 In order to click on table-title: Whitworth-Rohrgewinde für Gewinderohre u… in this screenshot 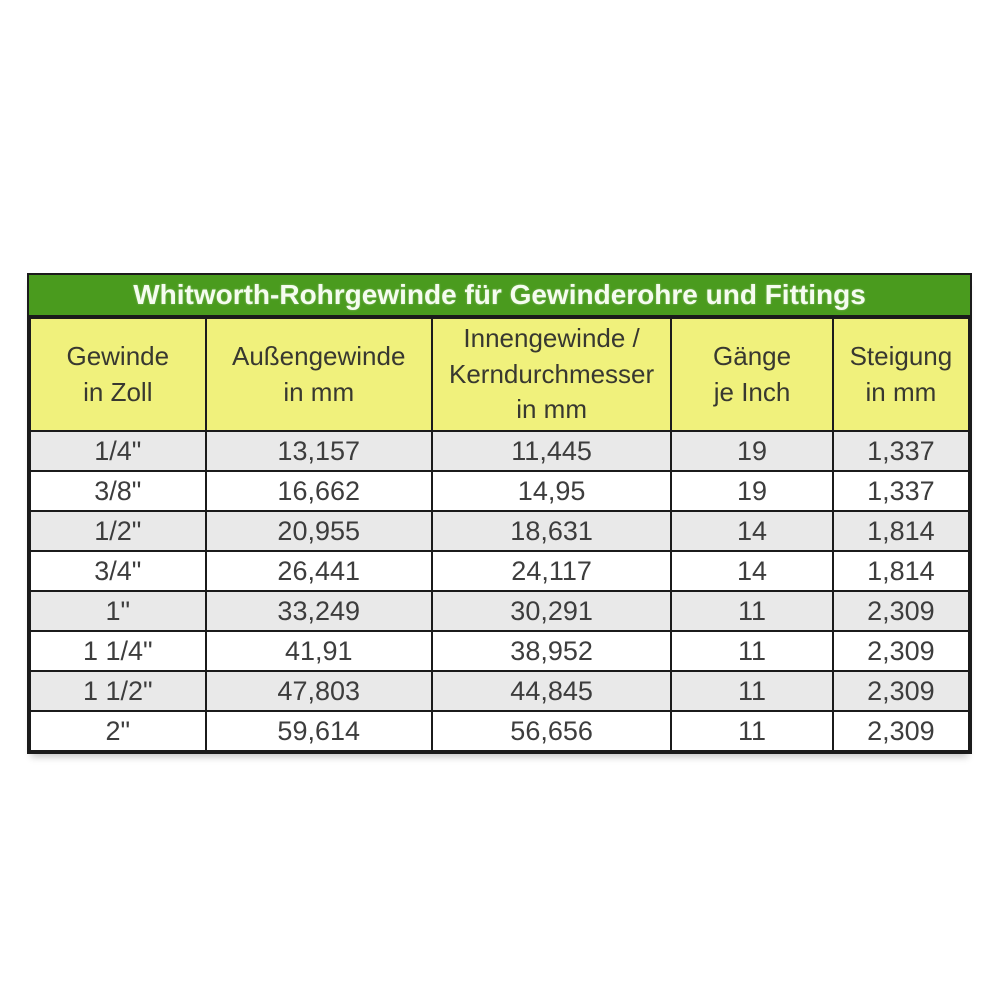, I will do `click(499, 296)`.